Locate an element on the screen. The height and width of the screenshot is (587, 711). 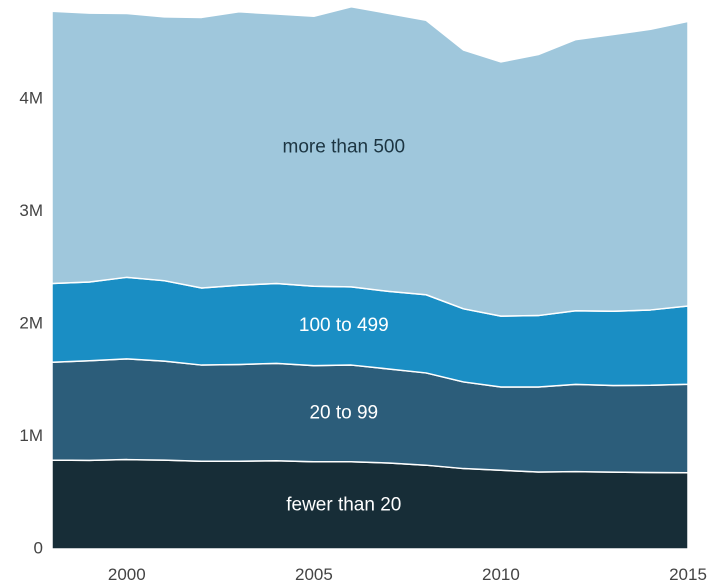
x-tick-label: 2010 is located at coordinates (501, 574).